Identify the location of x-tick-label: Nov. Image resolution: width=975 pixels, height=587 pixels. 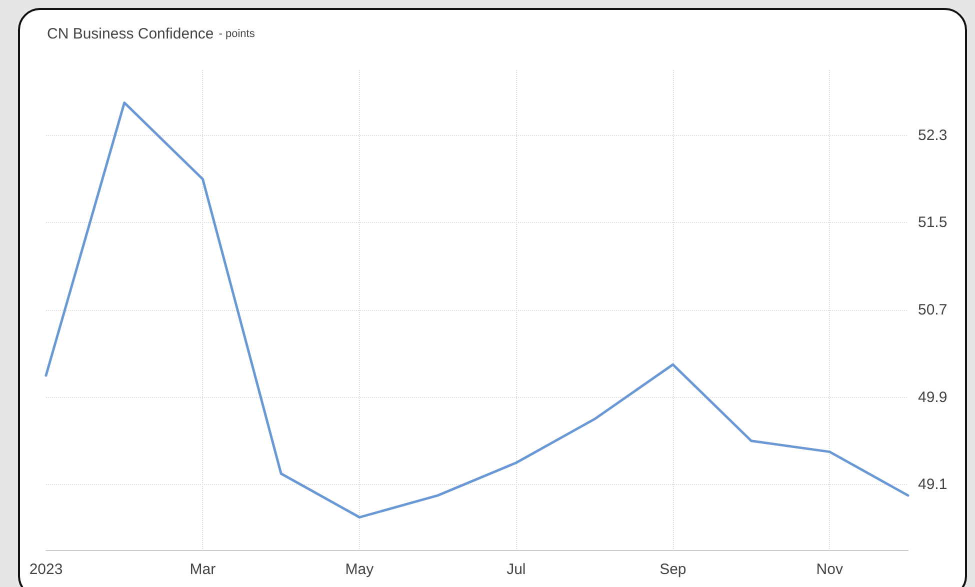
(830, 569).